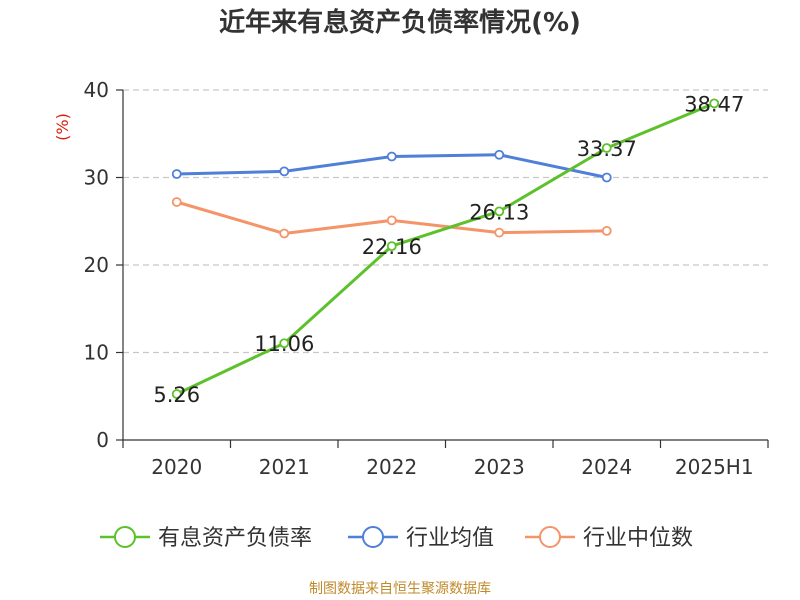  What do you see at coordinates (96, 90) in the screenshot?
I see `y-tick-label: 40` at bounding box center [96, 90].